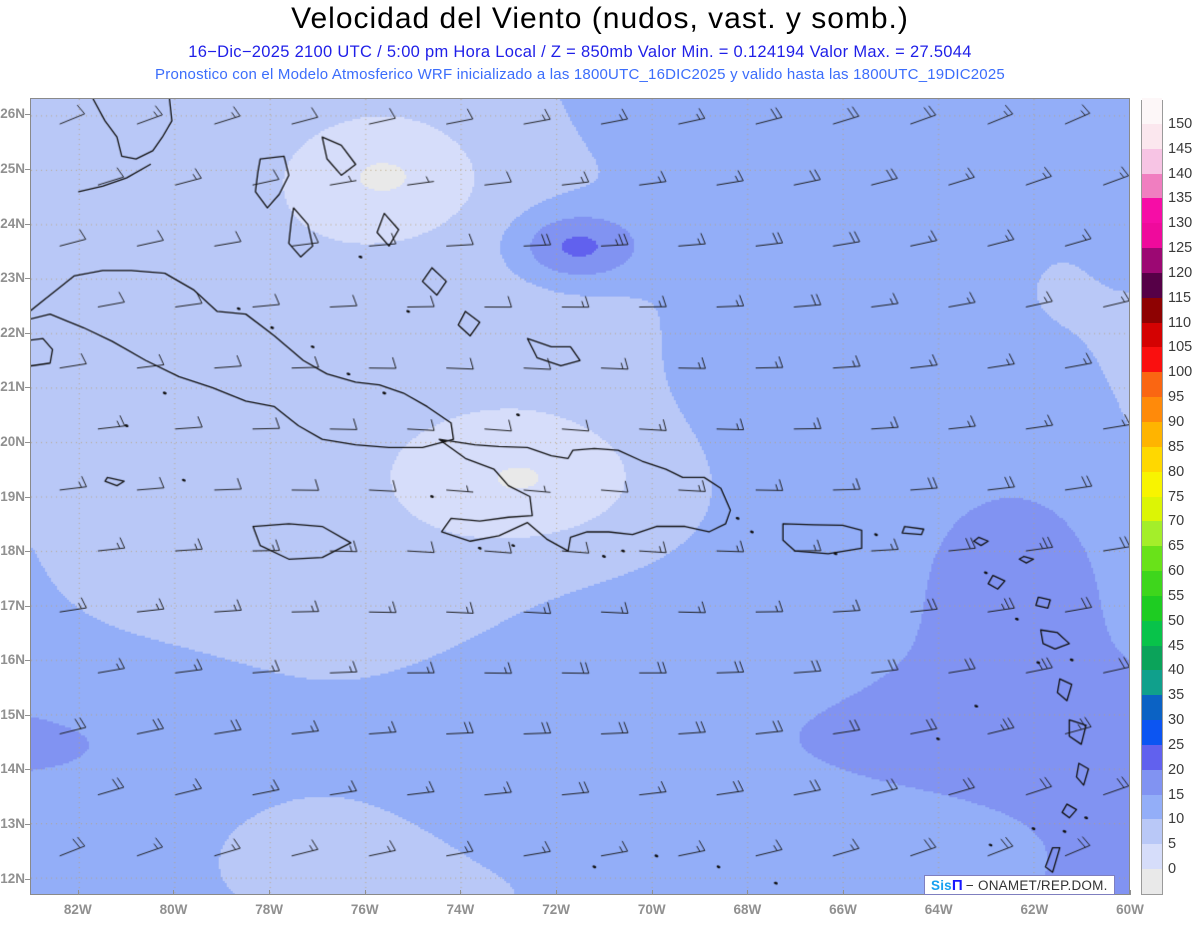 This screenshot has height=927, width=1200. What do you see at coordinates (1180, 372) in the screenshot?
I see `colorbar-tick-label: 100` at bounding box center [1180, 372].